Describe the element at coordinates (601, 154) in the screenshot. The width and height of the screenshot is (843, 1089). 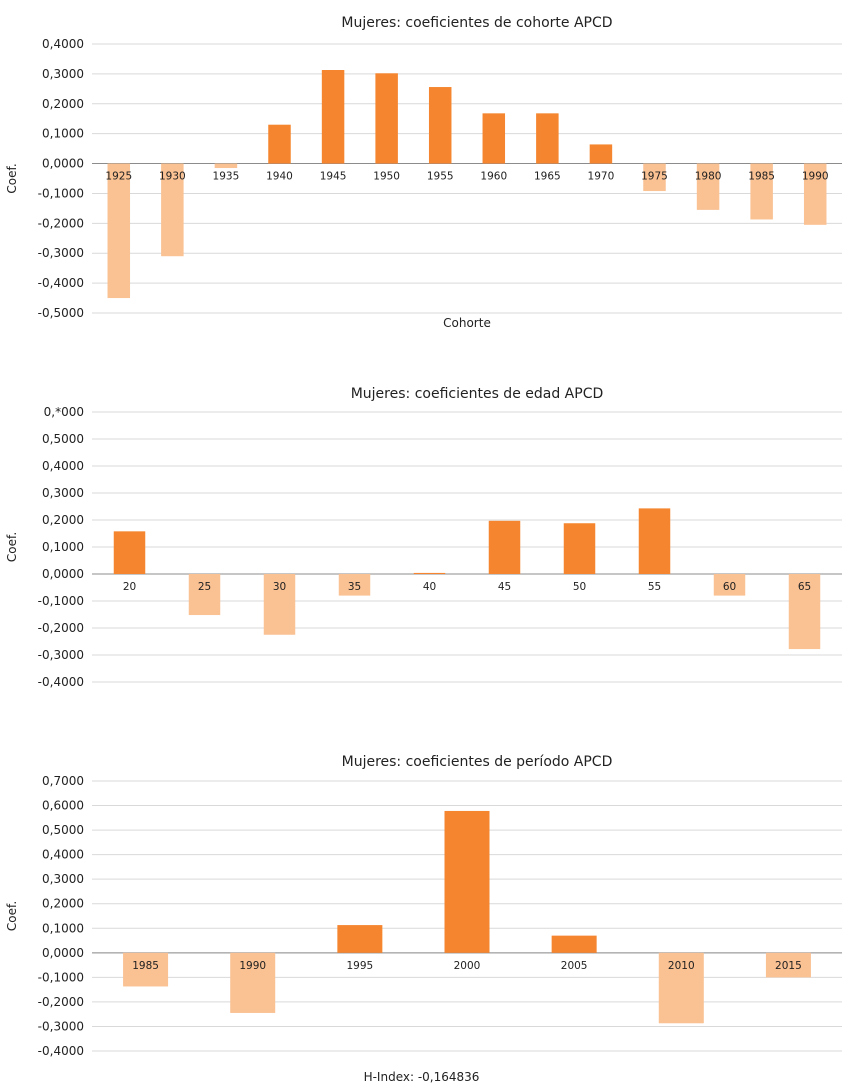
I see `bar-1970` at that location.